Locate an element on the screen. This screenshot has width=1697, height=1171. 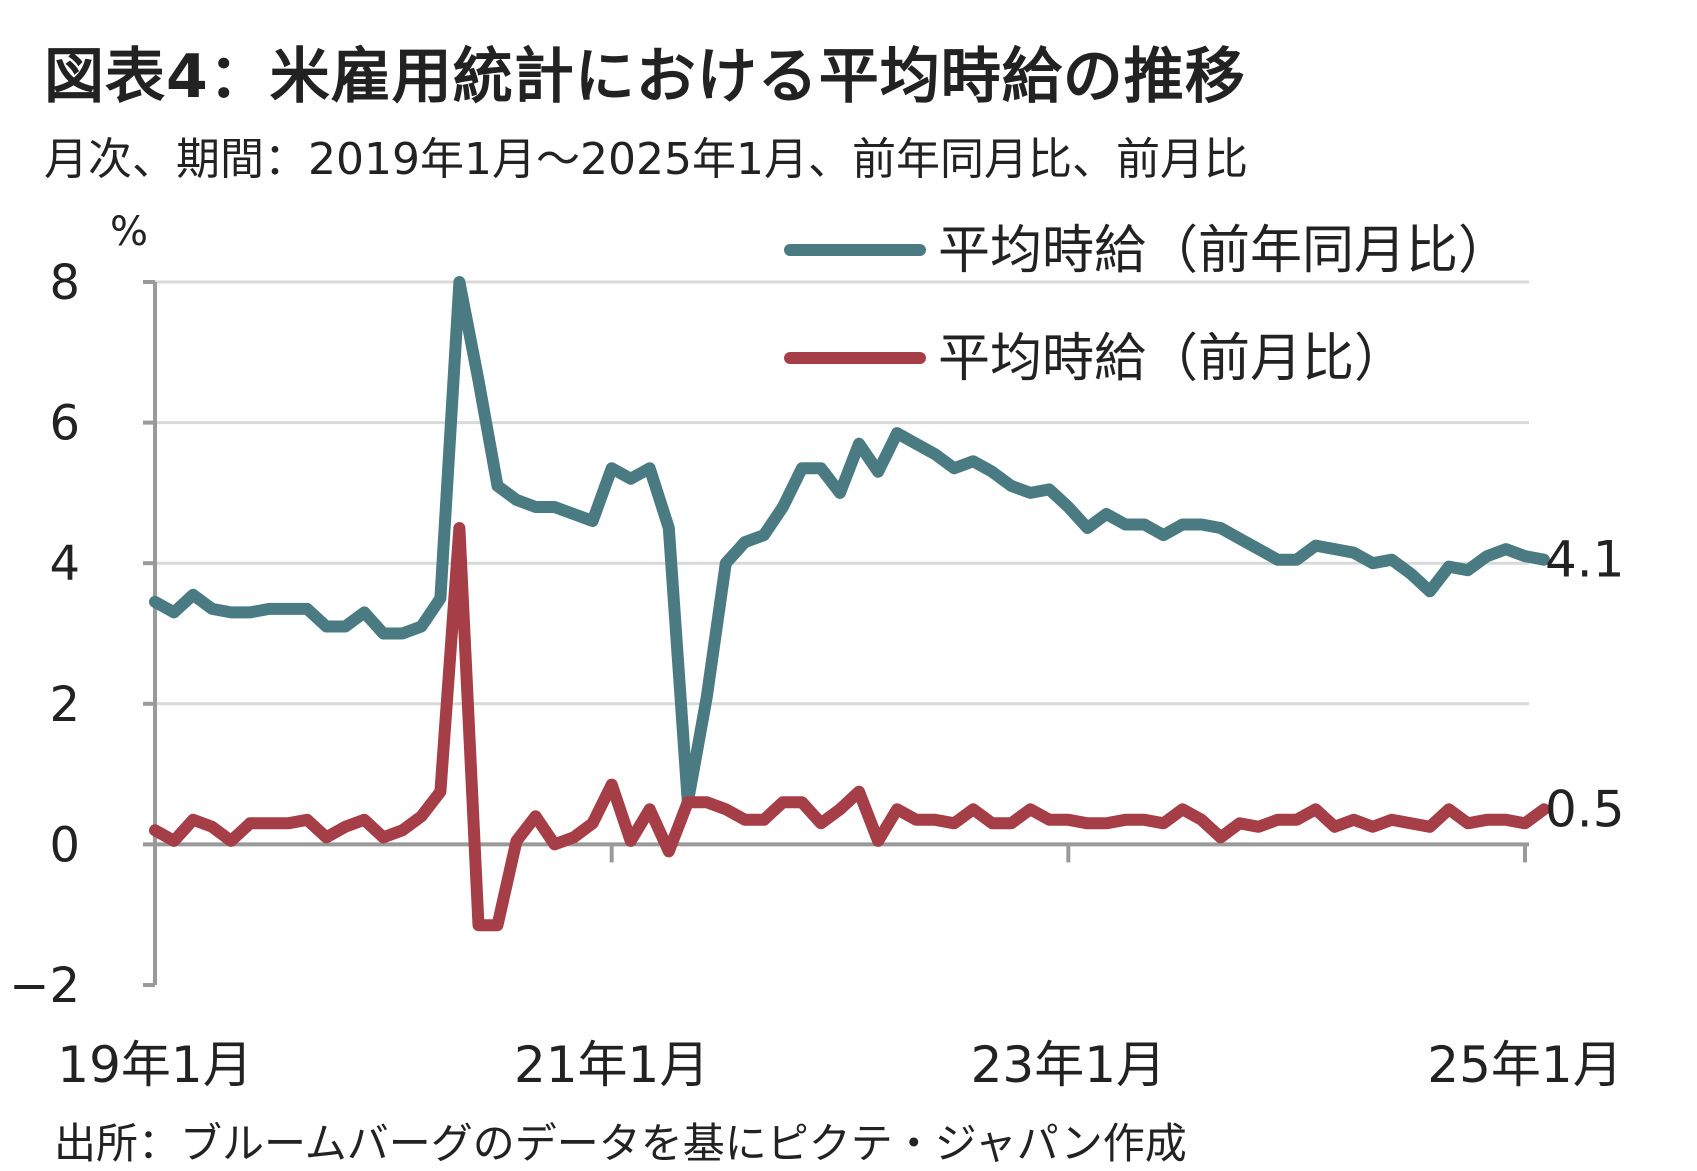
chart-subtitle: 月次、期間：2019年1月～2025年1月、前年同月比、前月比 is located at coordinates (646, 159).